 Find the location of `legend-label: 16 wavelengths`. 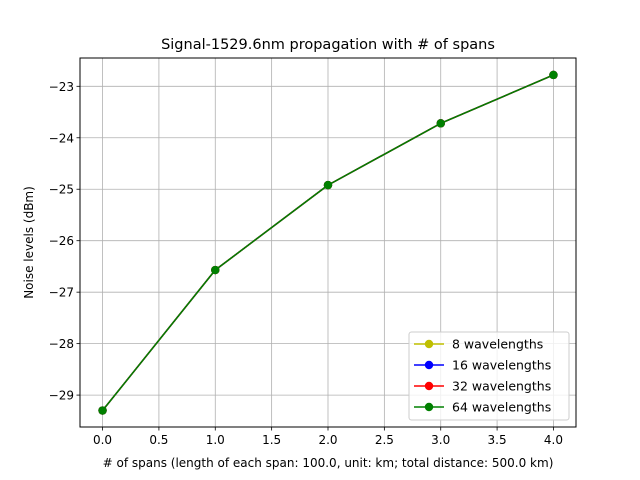

legend-label: 16 wavelengths is located at coordinates (501, 365).